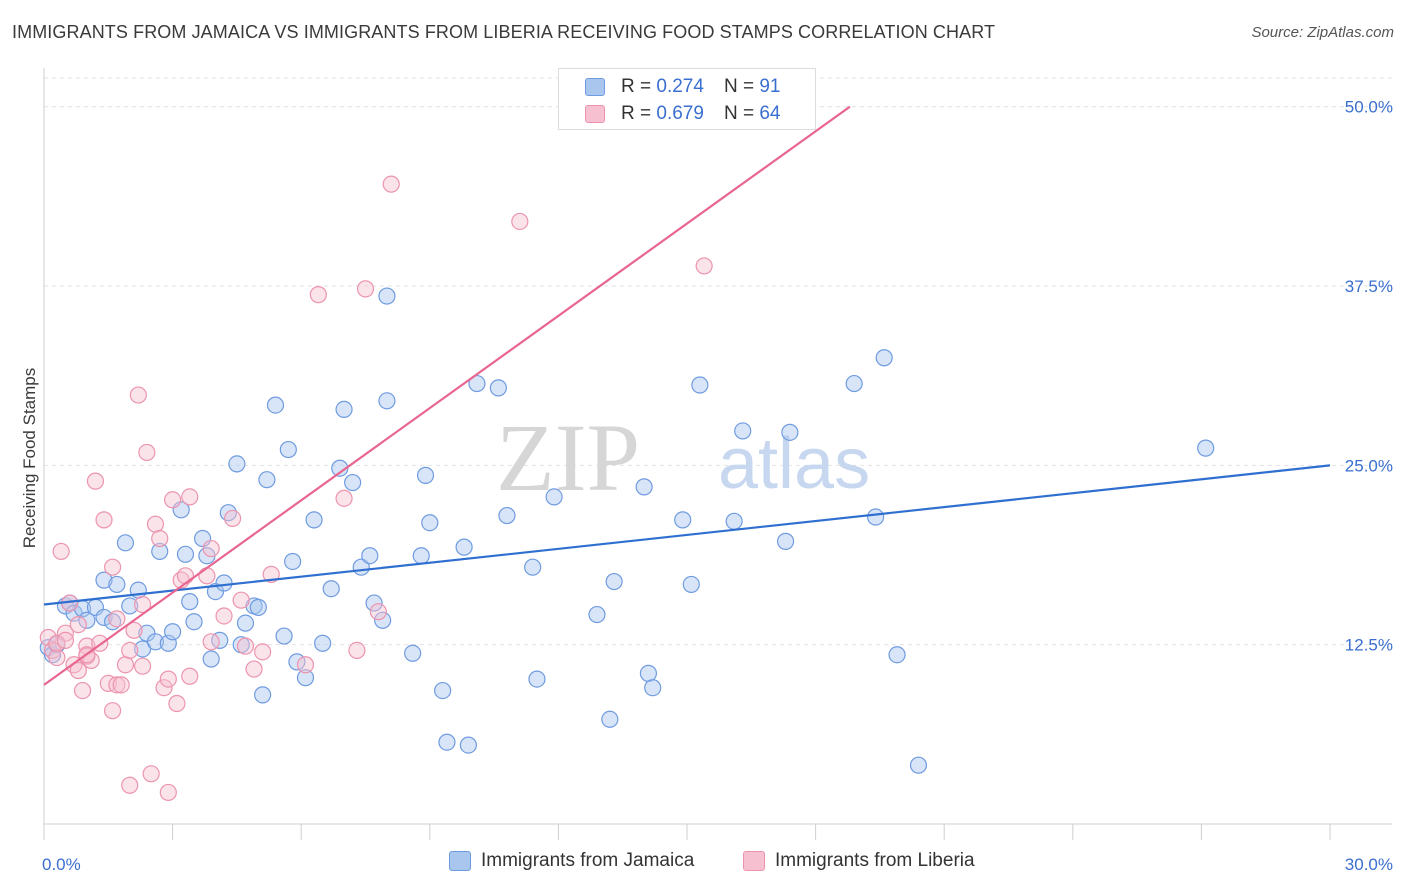 This screenshot has height=892, width=1406. What do you see at coordinates (595, 87) in the screenshot?
I see `legend-swatch-jamaica` at bounding box center [595, 87].